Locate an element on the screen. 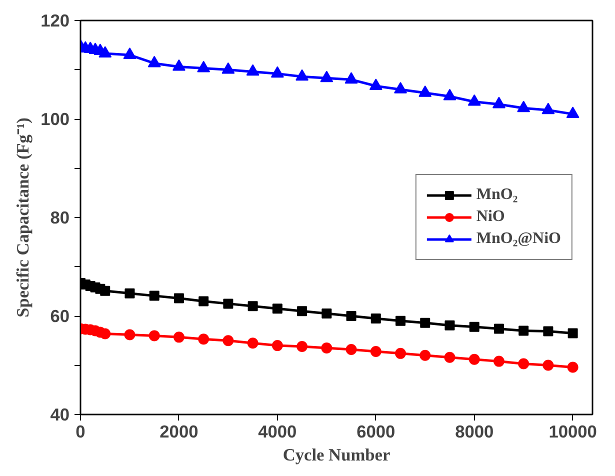 Image resolution: width=615 pixels, height=476 pixels. y-tick-label: 40 is located at coordinates (60, 414).